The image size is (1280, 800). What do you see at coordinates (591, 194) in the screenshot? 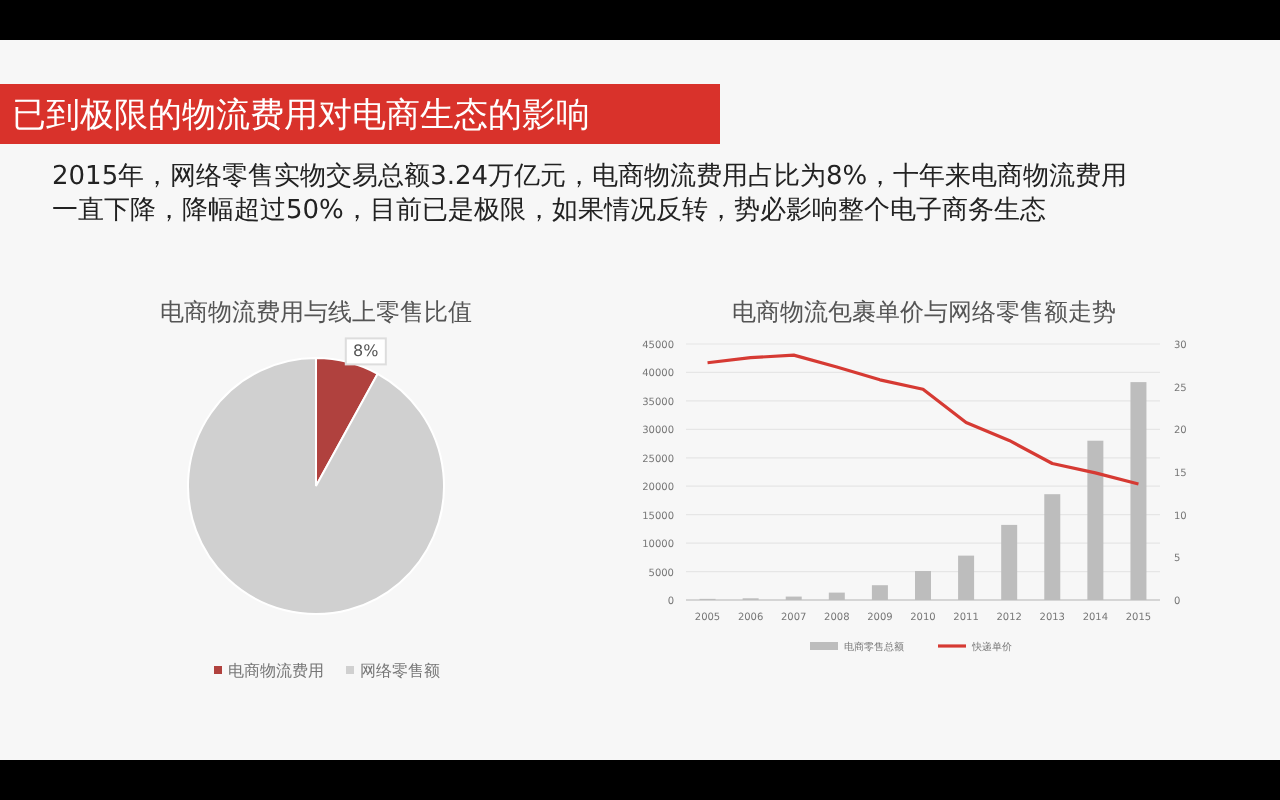
I see `text: 2015年，网络零售实物交易总额3.24万亿元，电商物流费用占比为8%，十年来电商物流费用一直下降，降幅超过50%，目前已是极限，如果情况反转，势必影响整个电子商务生态` at bounding box center [591, 194].